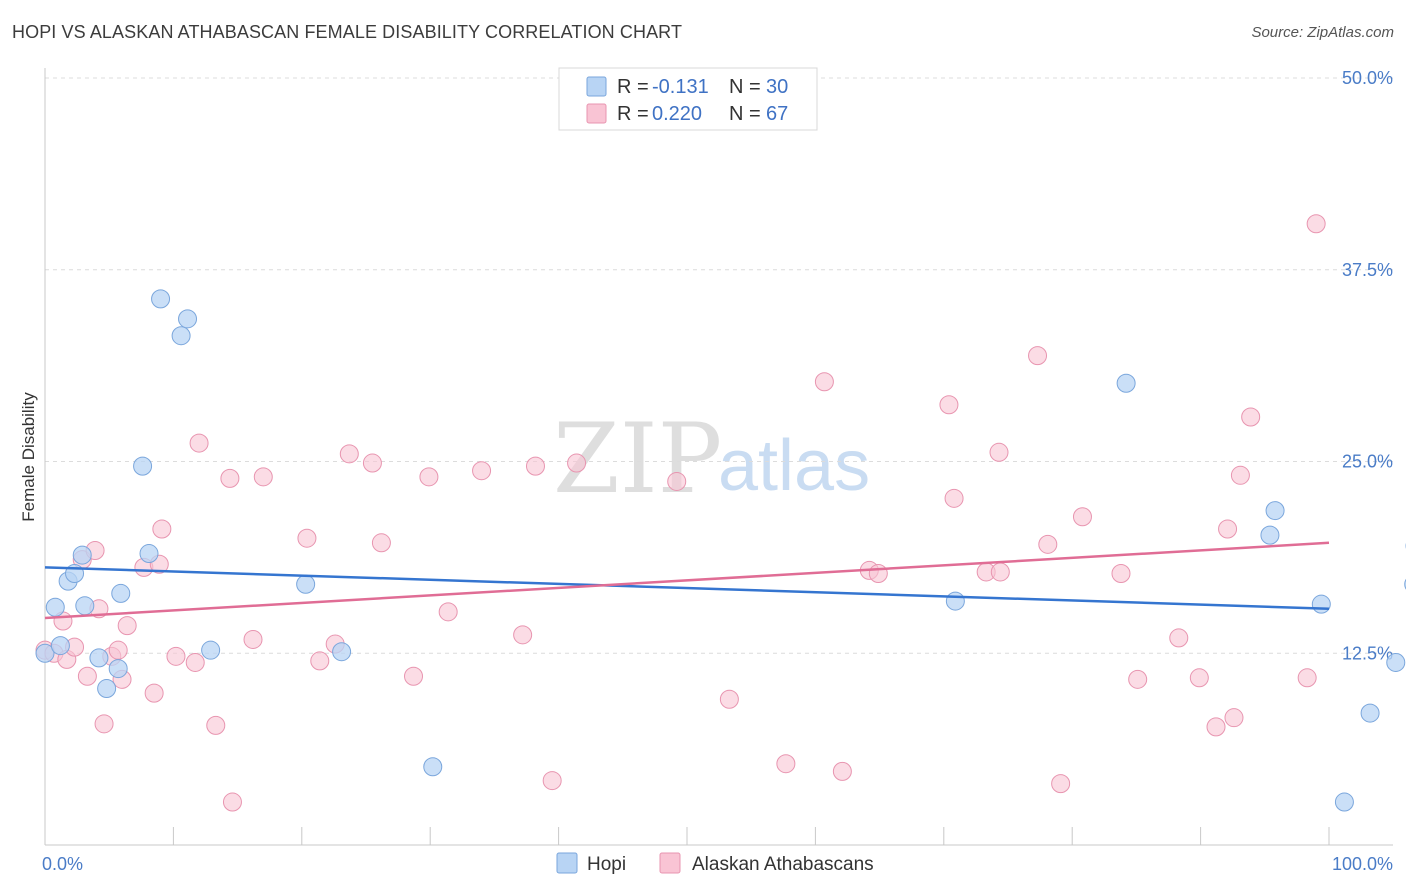  I want to click on legend-alaskan-n-label: N =, so click(745, 114).